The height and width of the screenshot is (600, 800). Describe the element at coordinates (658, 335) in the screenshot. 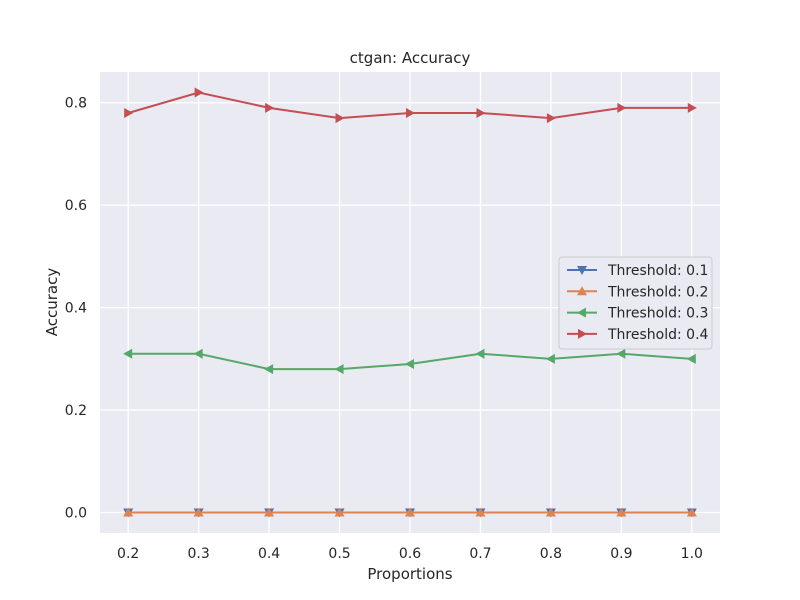

I see `legend-label: Threshold: 0.4` at that location.